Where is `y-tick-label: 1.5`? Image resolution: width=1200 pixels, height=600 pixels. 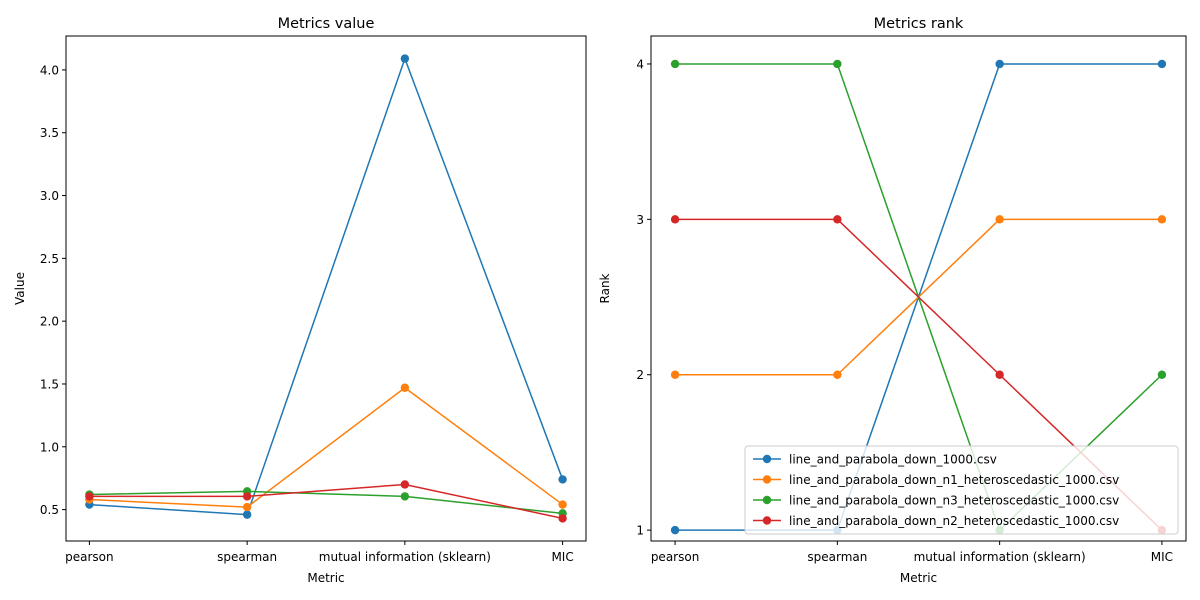 y-tick-label: 1.5 is located at coordinates (49, 384).